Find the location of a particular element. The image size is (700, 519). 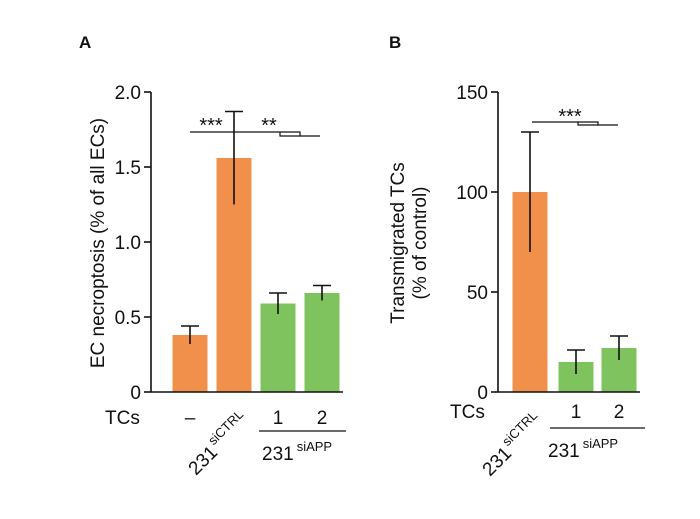

y-tick-label: 1.5 is located at coordinates (128, 168).